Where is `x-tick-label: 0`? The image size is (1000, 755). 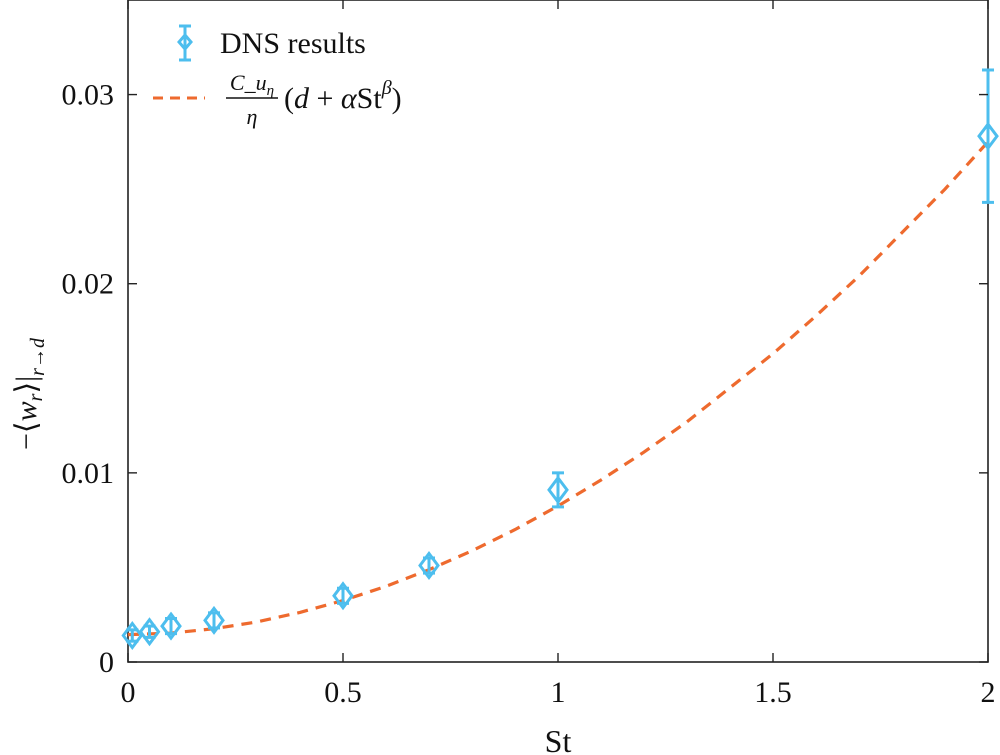 x-tick-label: 0 is located at coordinates (128, 692).